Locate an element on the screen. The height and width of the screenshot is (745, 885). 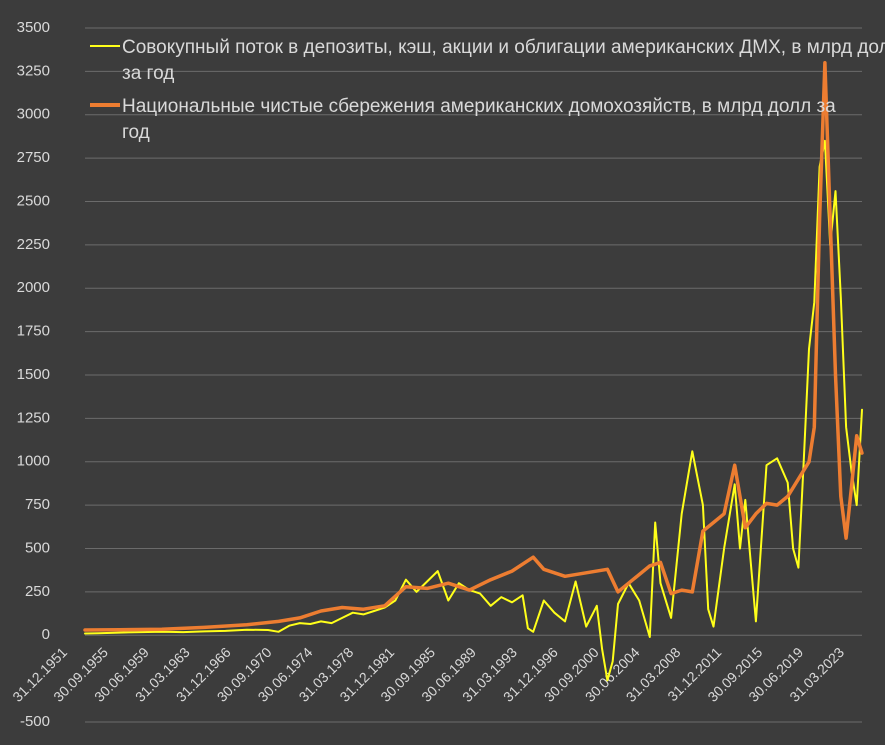
y-tick-label: -500 is located at coordinates (35, 721).